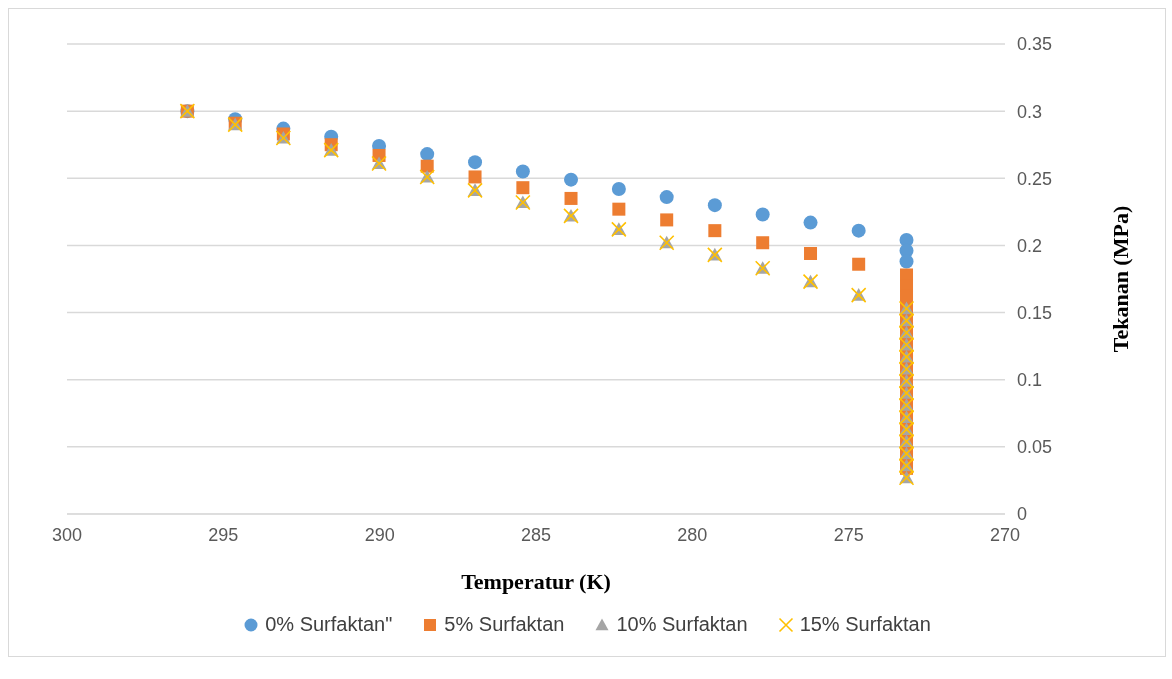  I want to click on y-tick-label: 0.15, so click(1035, 312).